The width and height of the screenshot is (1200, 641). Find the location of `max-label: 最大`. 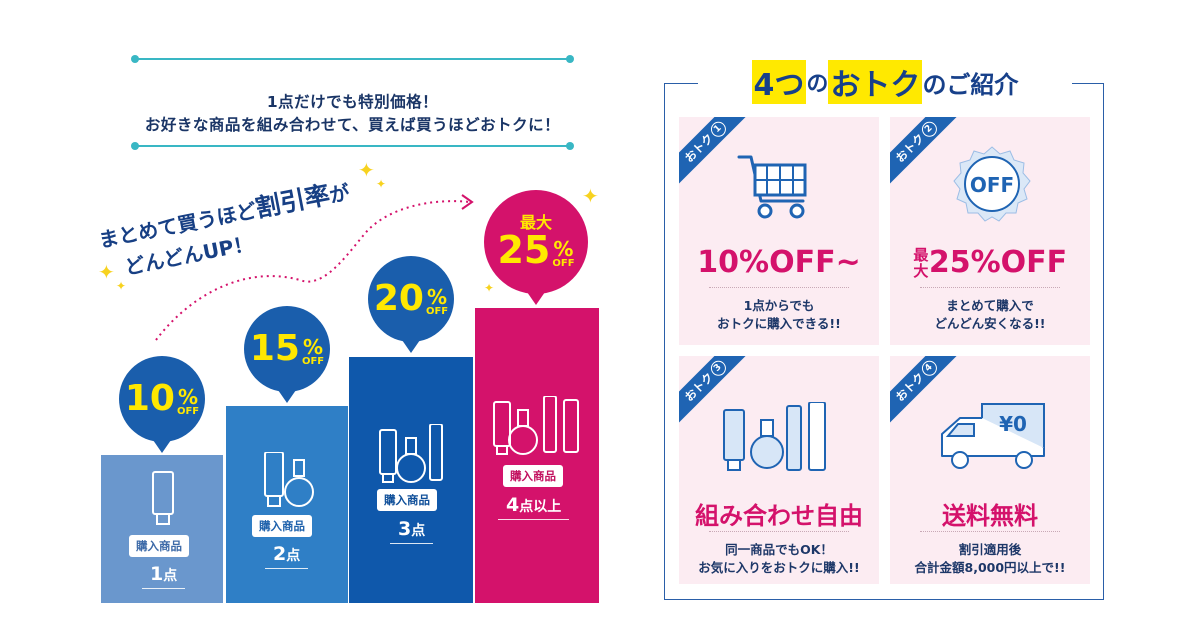

max-label: 最大 is located at coordinates (535, 222).